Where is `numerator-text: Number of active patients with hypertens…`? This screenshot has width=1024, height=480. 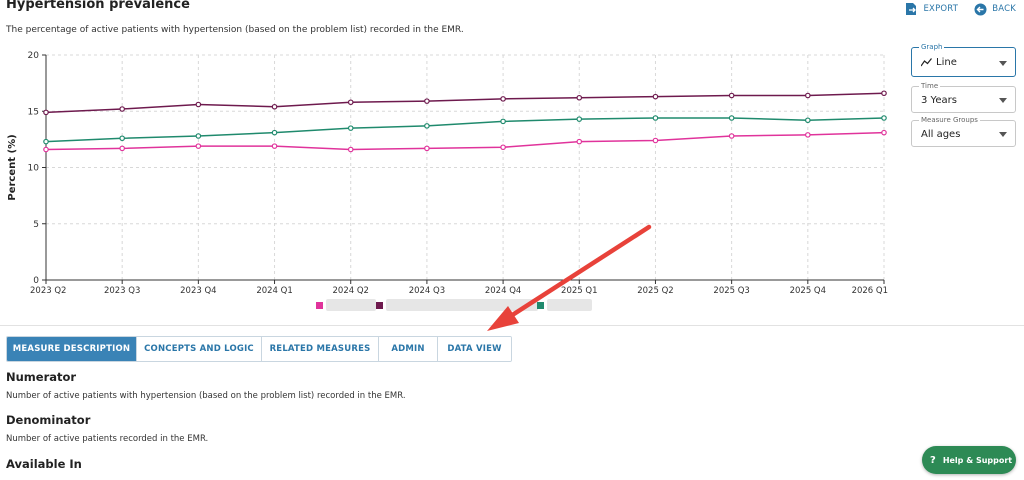
numerator-text: Number of active patients with hypertens… is located at coordinates (206, 396).